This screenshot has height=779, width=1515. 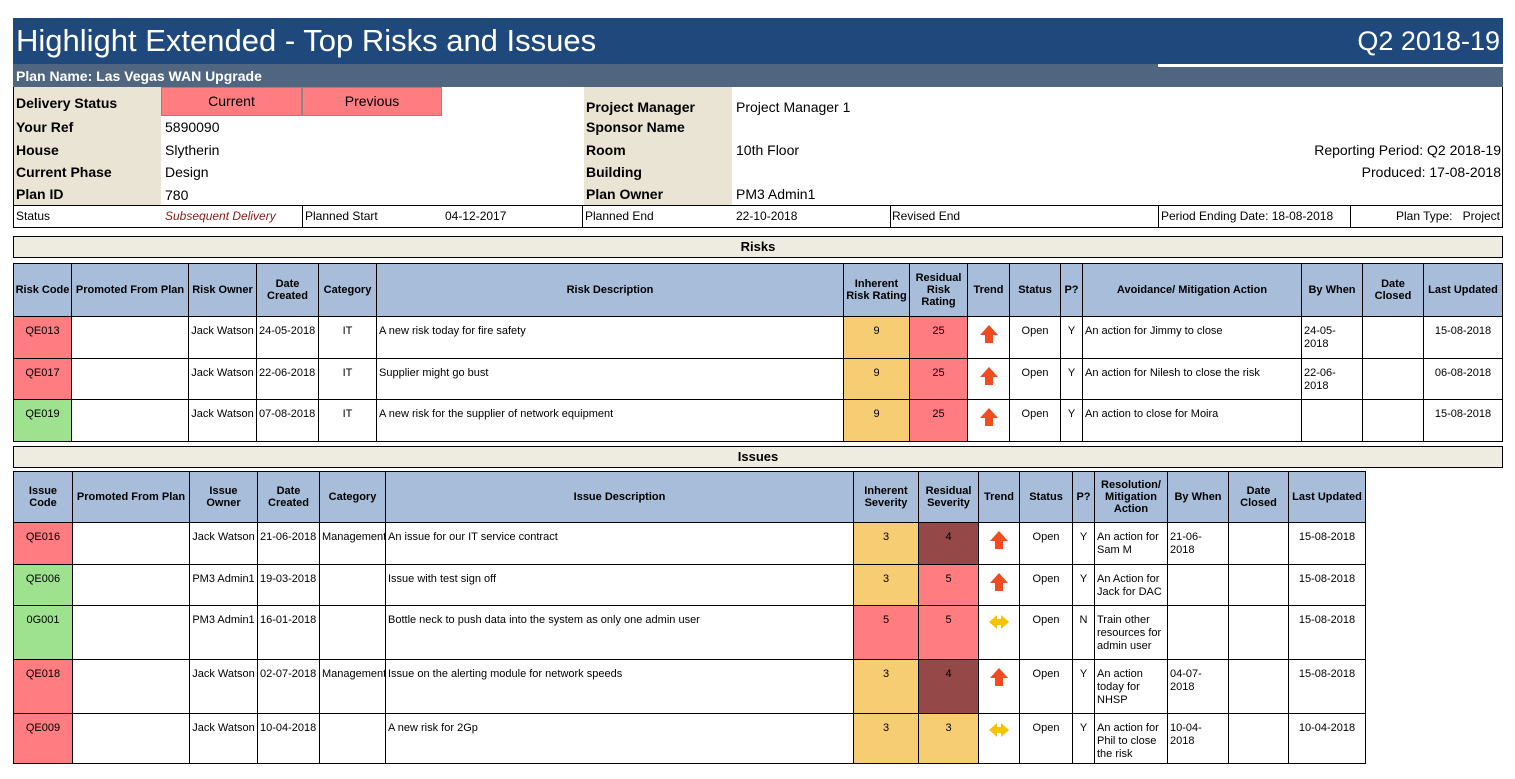 I want to click on your-ref-label: Your Ref, so click(x=45, y=127).